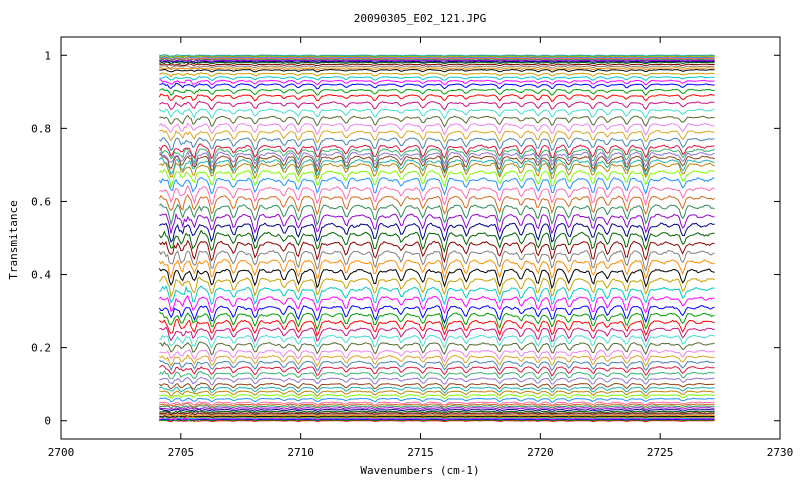 This screenshot has height=480, width=800. I want to click on y-tick-label: 1, so click(47, 55).